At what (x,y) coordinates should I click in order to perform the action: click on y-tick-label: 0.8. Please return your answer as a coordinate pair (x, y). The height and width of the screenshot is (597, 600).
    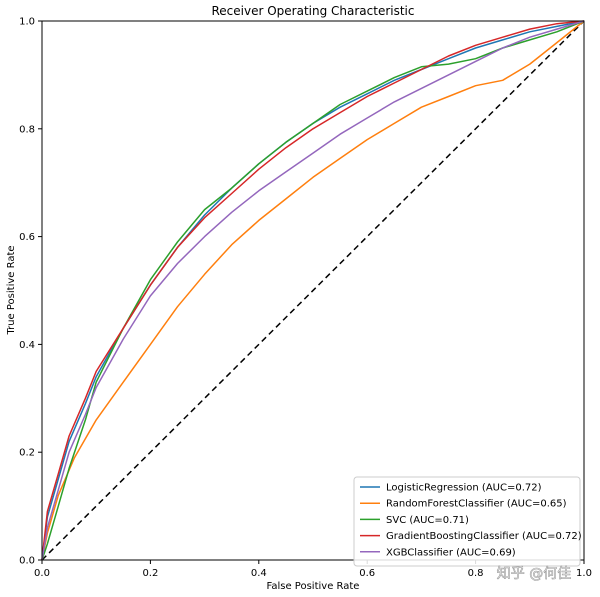
    Looking at the image, I should click on (27, 129).